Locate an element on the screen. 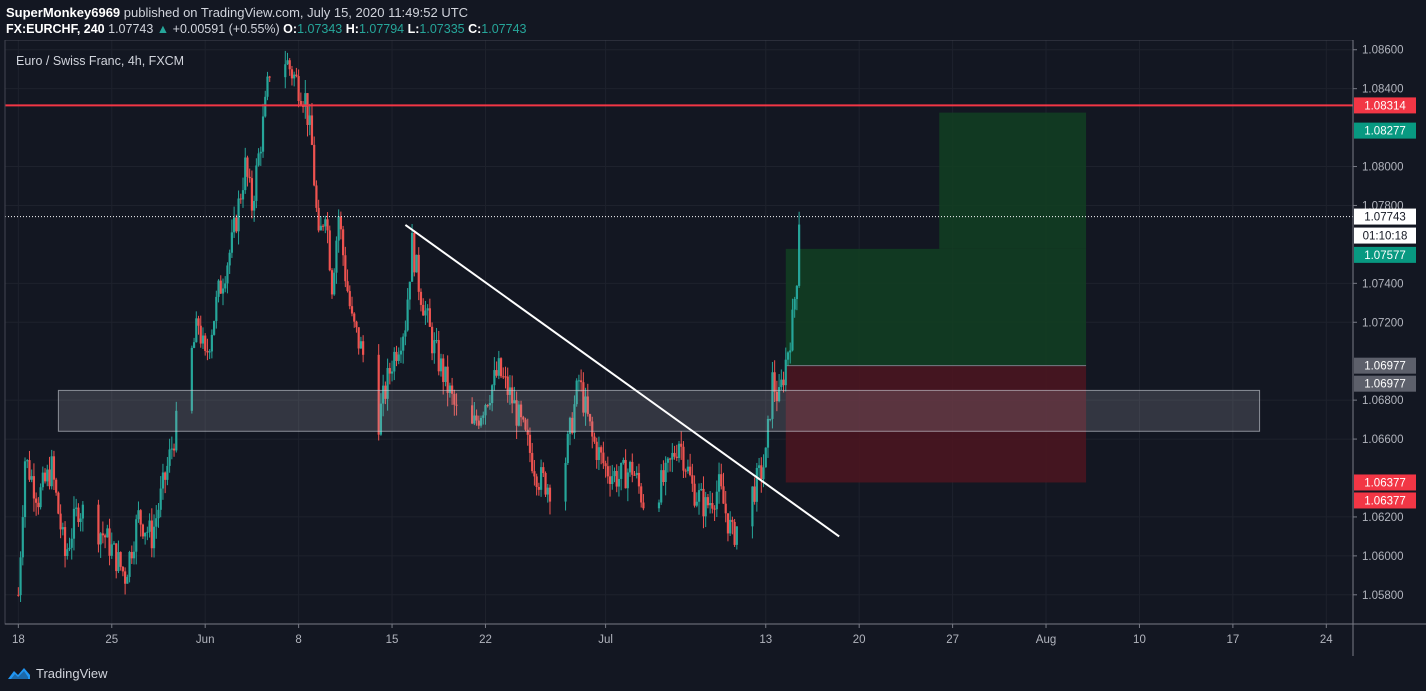  last-price-tag: 1.07743 is located at coordinates (1385, 218).